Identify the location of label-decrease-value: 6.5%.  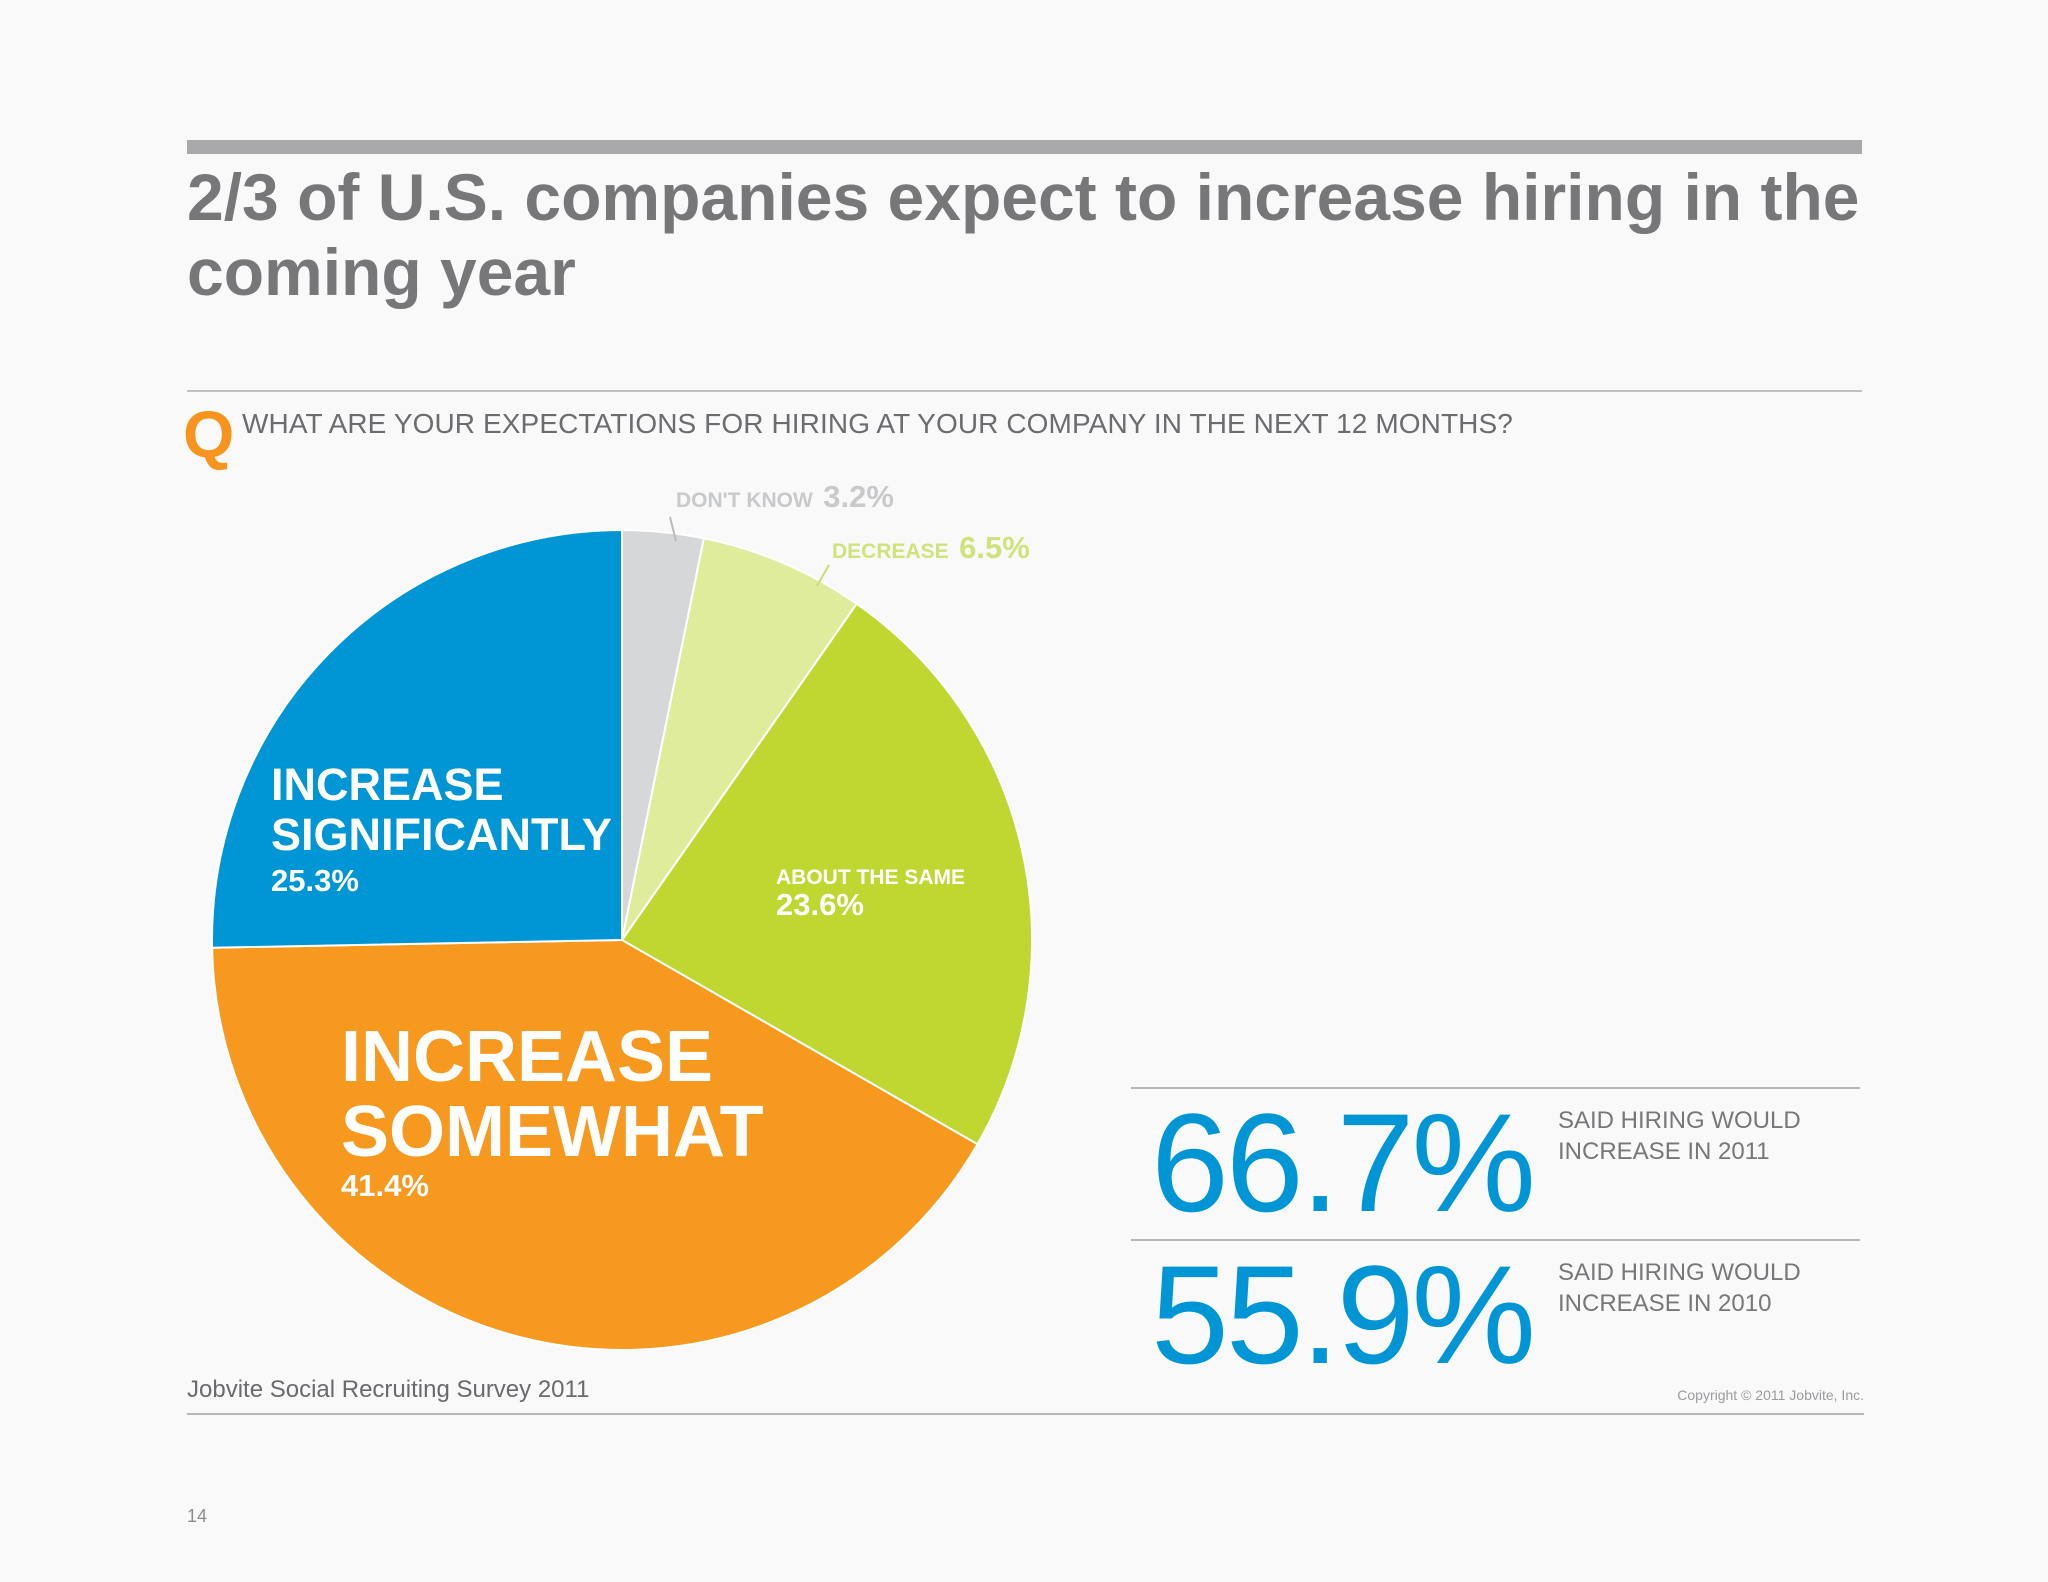
(994, 547).